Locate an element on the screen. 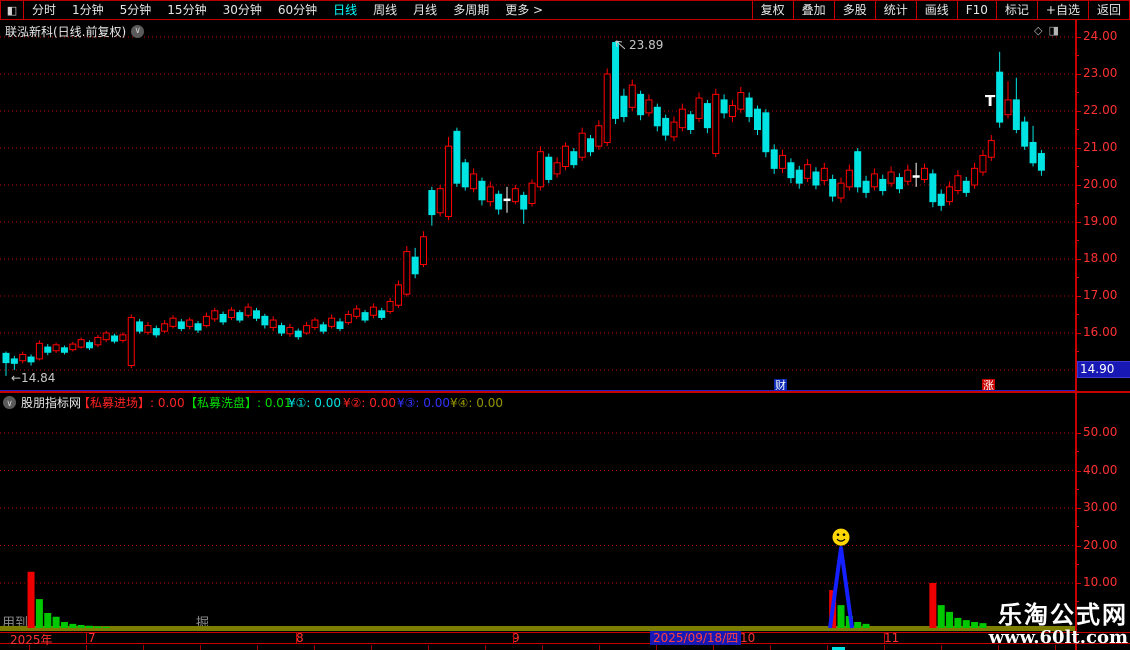 Image resolution: width=1130 pixels, height=650 pixels. toolbar-period-9: 多周期 is located at coordinates (471, 10).